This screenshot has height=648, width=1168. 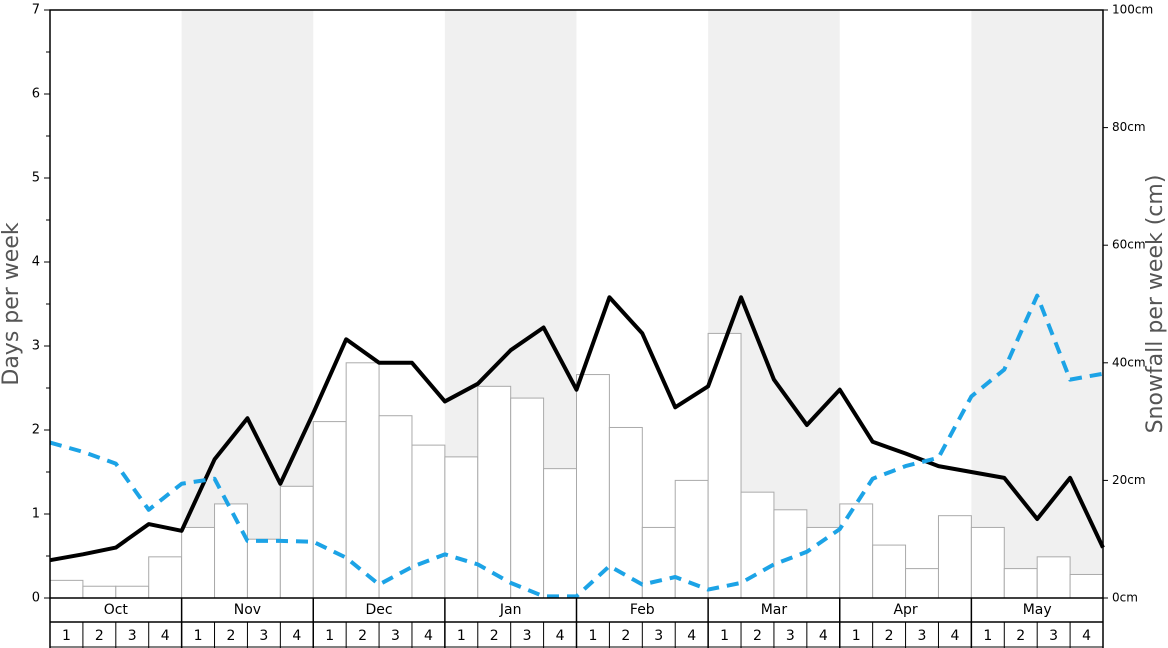 I want to click on month-label: Oct, so click(x=116, y=610).